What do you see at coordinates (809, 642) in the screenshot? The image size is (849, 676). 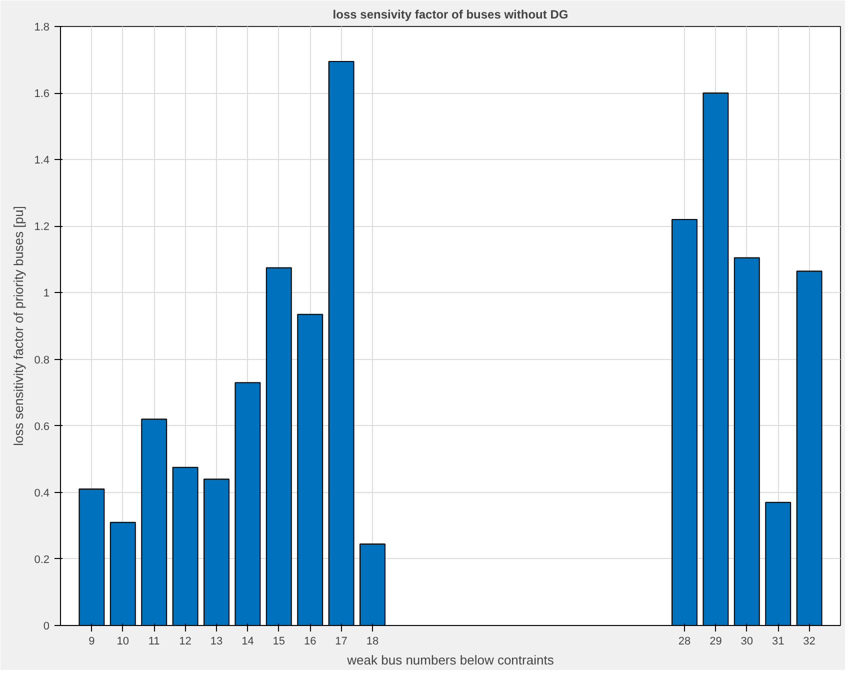 I see `x-tick-label: 32` at bounding box center [809, 642].